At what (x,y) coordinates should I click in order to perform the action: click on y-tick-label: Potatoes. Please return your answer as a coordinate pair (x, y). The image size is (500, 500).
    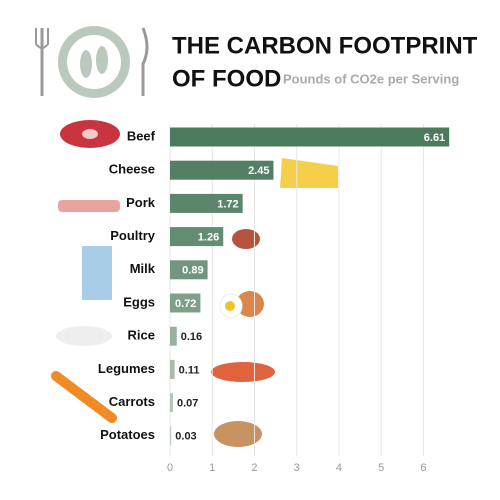
    Looking at the image, I should click on (127, 434).